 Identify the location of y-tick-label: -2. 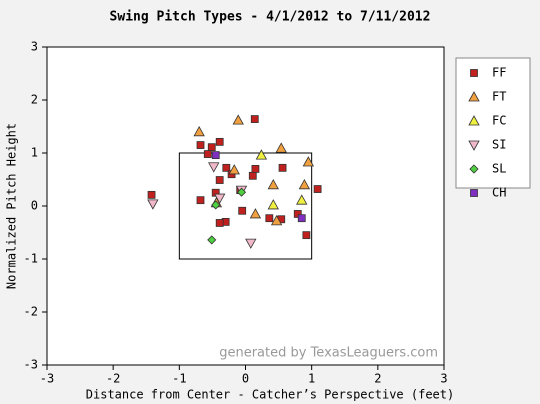
(31, 312).